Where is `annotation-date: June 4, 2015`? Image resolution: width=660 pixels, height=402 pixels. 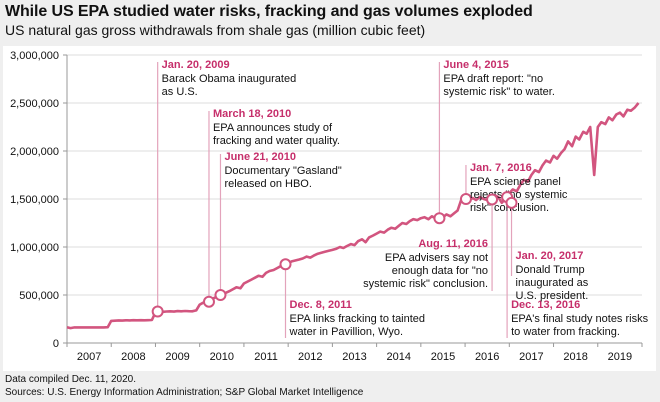
annotation-date: June 4, 2015 is located at coordinates (475, 65).